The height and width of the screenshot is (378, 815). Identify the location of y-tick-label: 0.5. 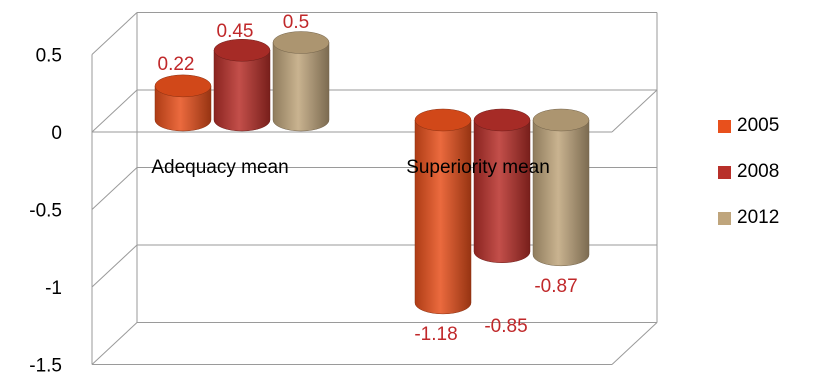
(49, 56).